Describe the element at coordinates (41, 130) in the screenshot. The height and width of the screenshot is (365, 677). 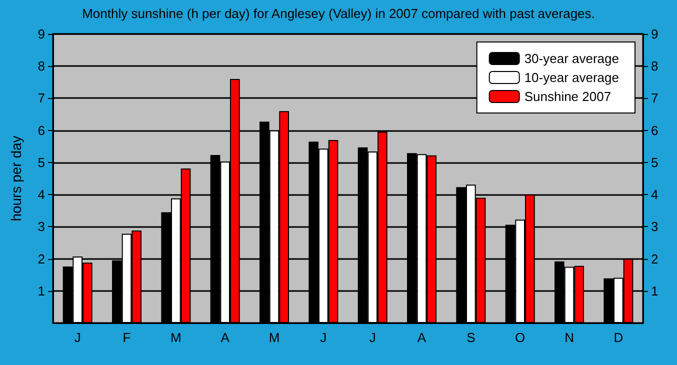
I see `y-tick-label: 6` at that location.